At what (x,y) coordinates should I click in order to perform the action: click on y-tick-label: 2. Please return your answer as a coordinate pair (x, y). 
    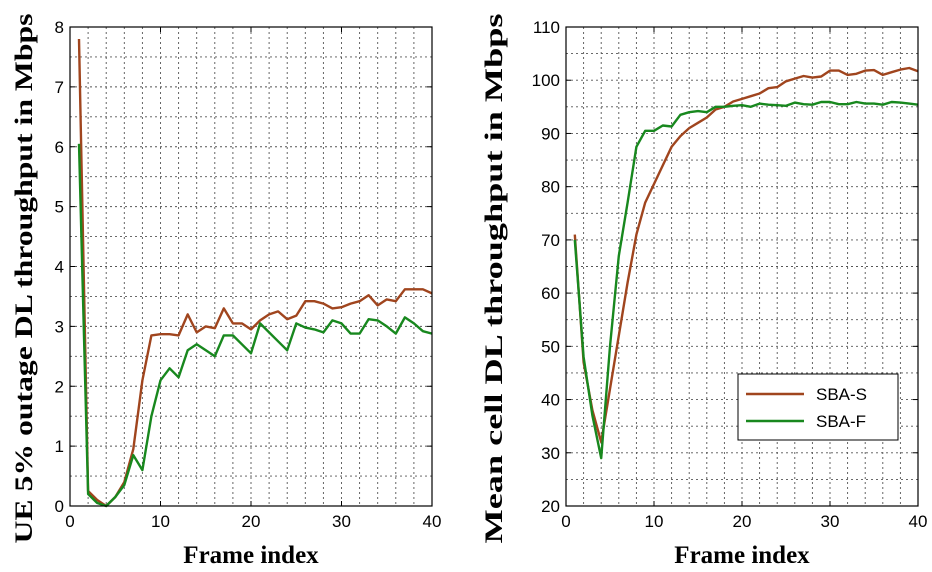
    Looking at the image, I should click on (59, 386).